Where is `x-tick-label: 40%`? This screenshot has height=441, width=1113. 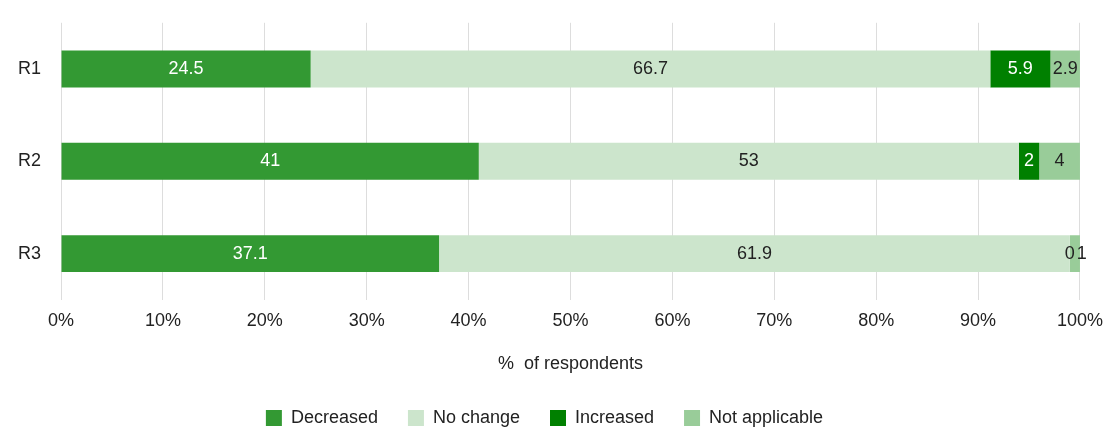 x-tick-label: 40% is located at coordinates (468, 319).